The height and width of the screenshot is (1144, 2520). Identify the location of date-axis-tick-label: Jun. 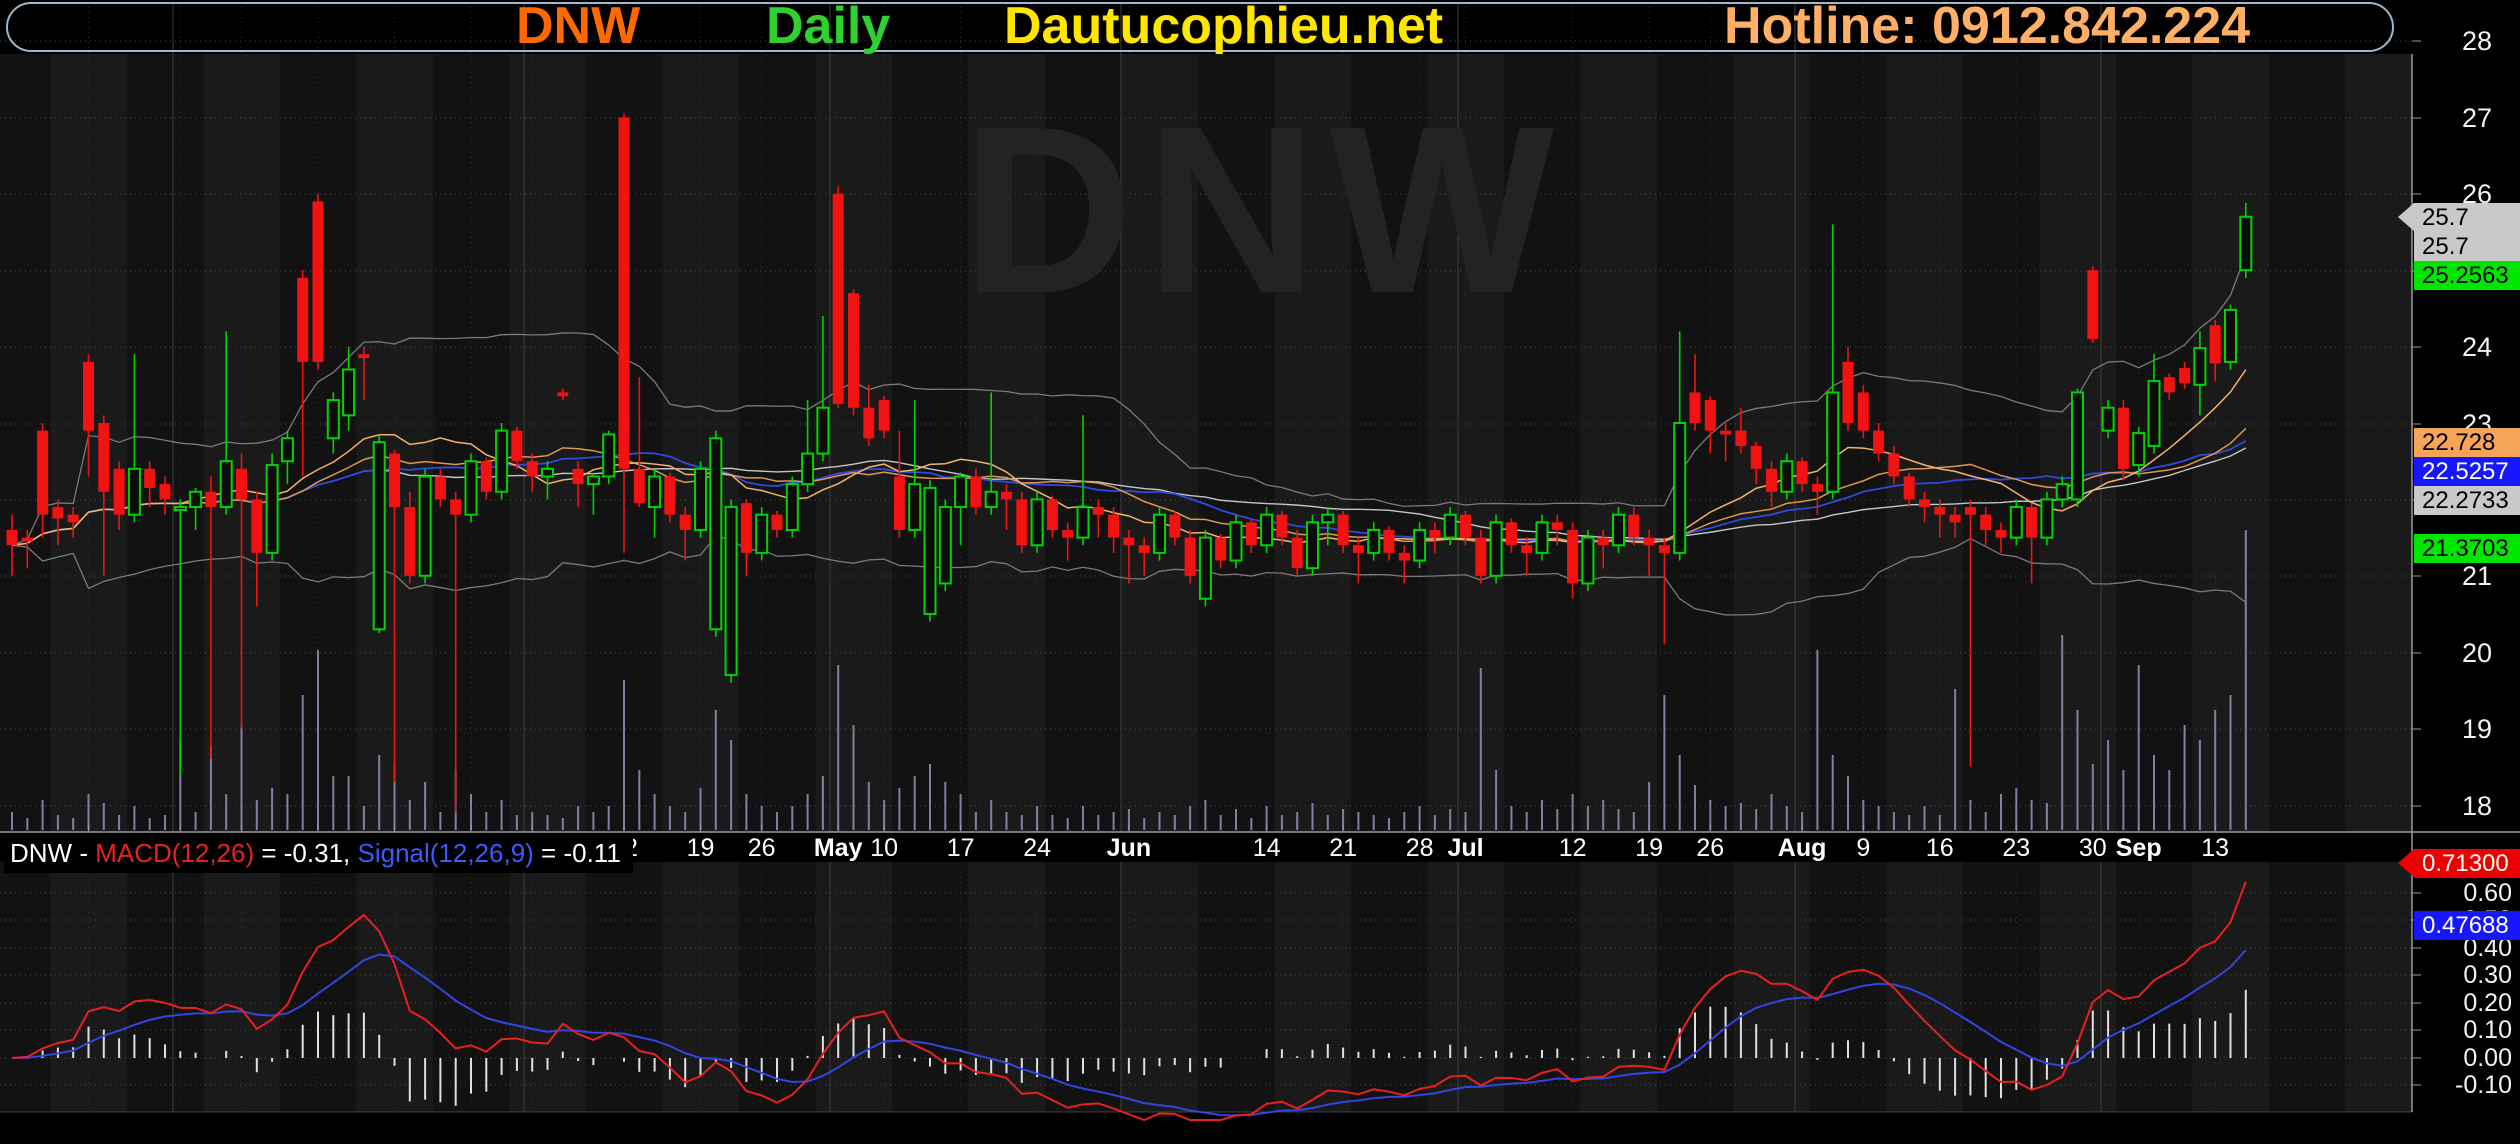
(1129, 848).